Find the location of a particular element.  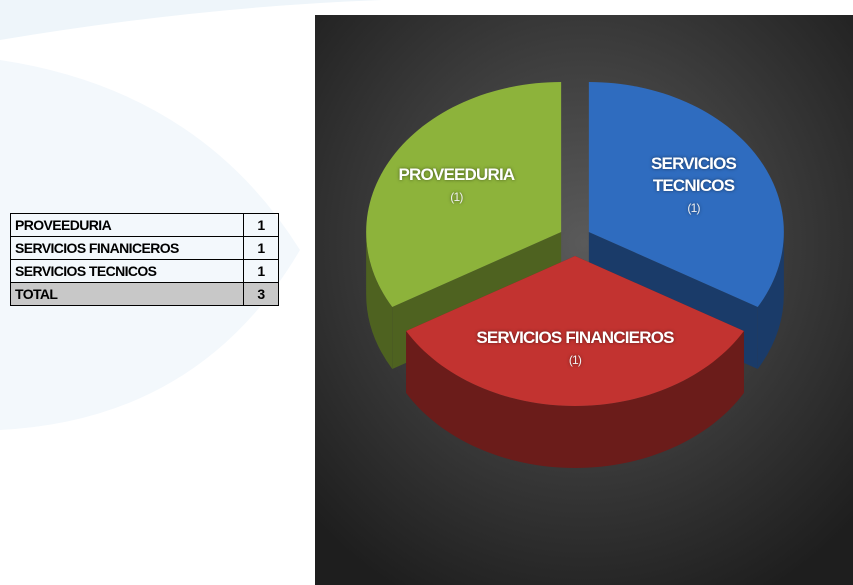

row-label: SERVICIOS TECNICOS is located at coordinates (127, 271).